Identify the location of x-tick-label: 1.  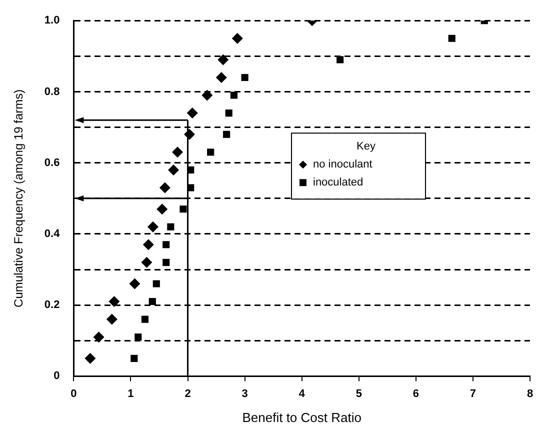
(131, 394).